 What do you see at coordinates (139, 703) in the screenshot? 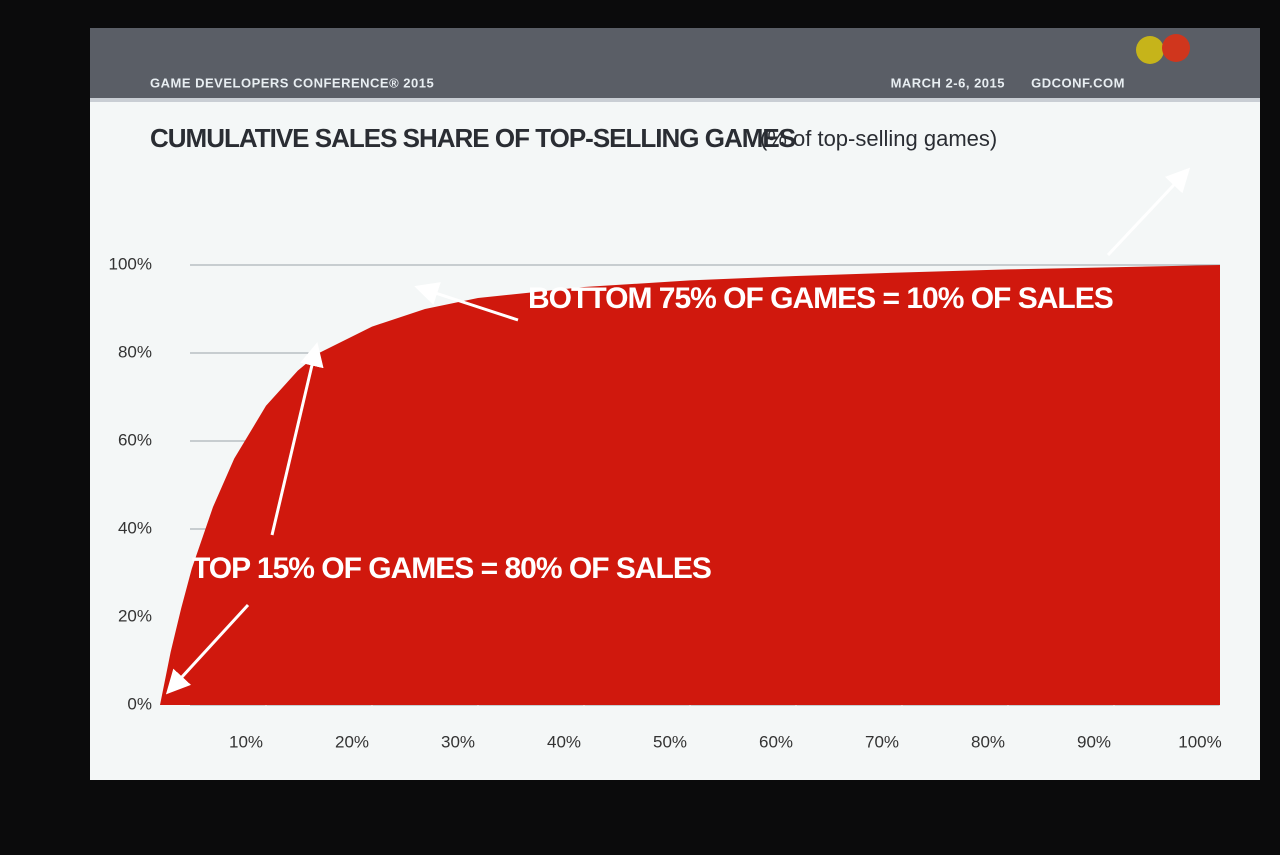
I see `y-tick-label: 0%` at bounding box center [139, 703].